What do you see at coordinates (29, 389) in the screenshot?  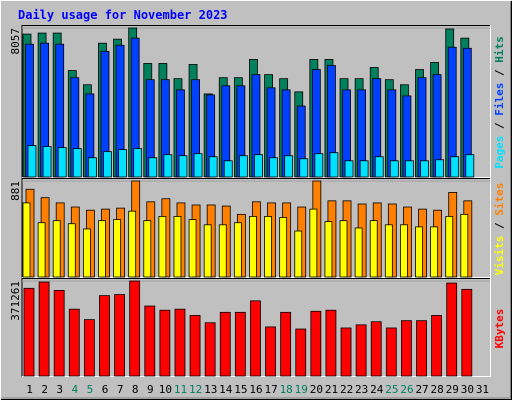 I see `x-tick-label: 1` at bounding box center [29, 389].